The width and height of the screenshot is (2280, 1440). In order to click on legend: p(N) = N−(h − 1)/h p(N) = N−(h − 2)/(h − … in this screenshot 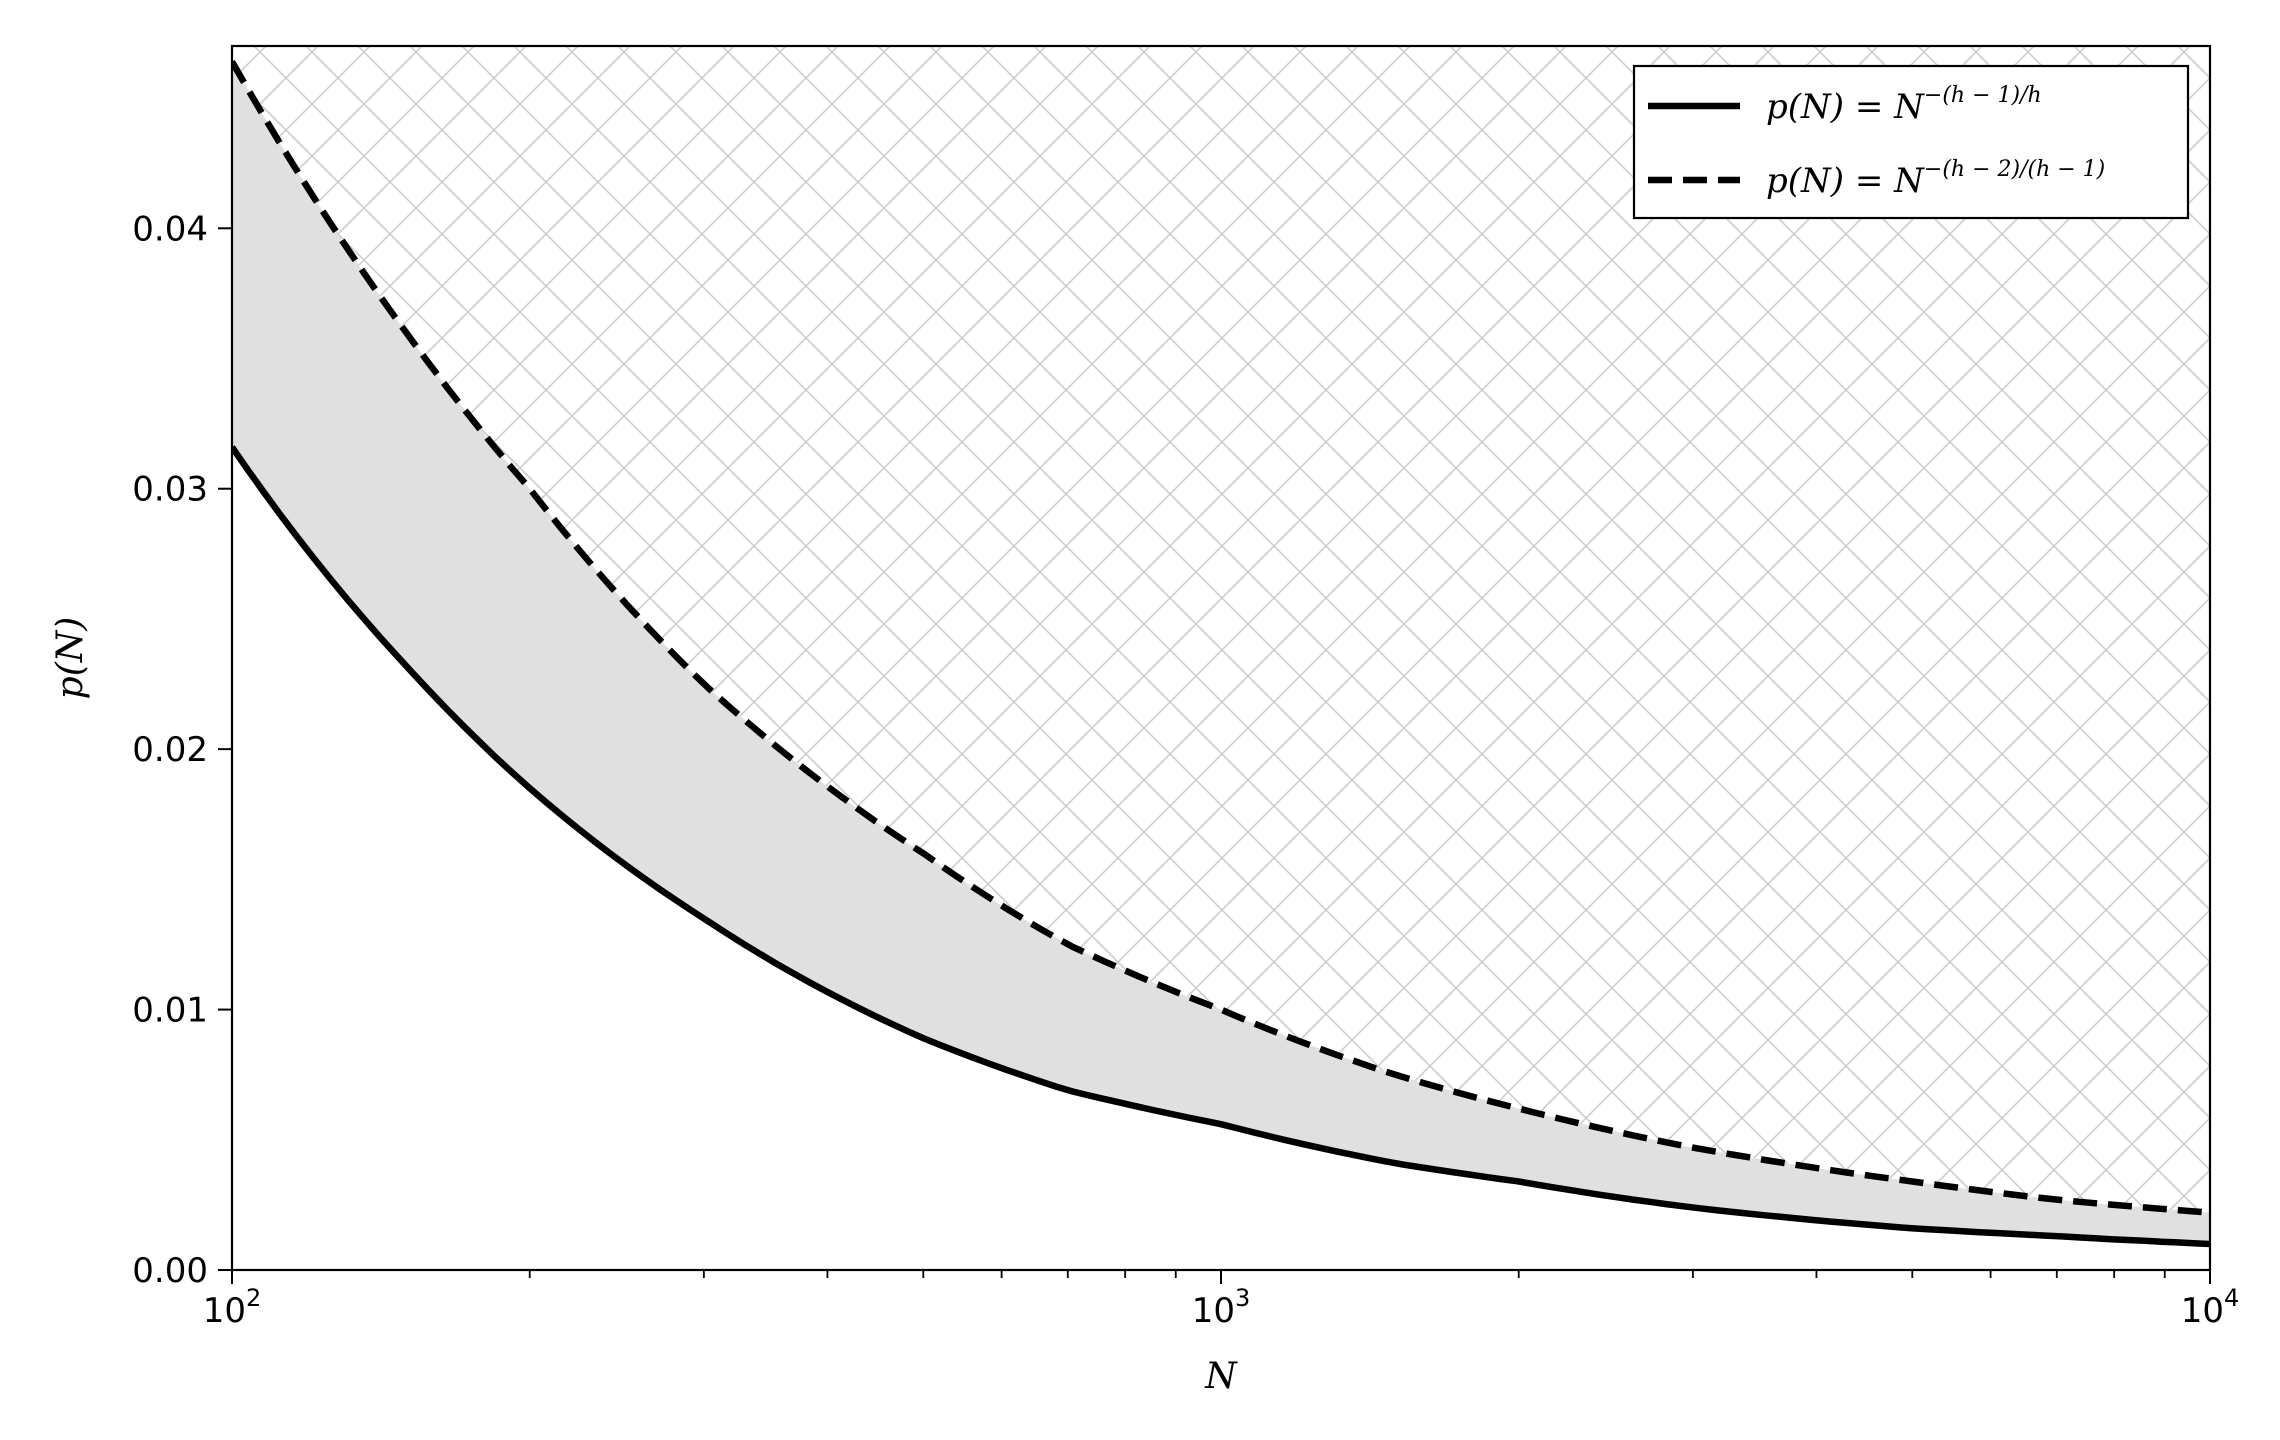, I will do `click(1911, 142)`.